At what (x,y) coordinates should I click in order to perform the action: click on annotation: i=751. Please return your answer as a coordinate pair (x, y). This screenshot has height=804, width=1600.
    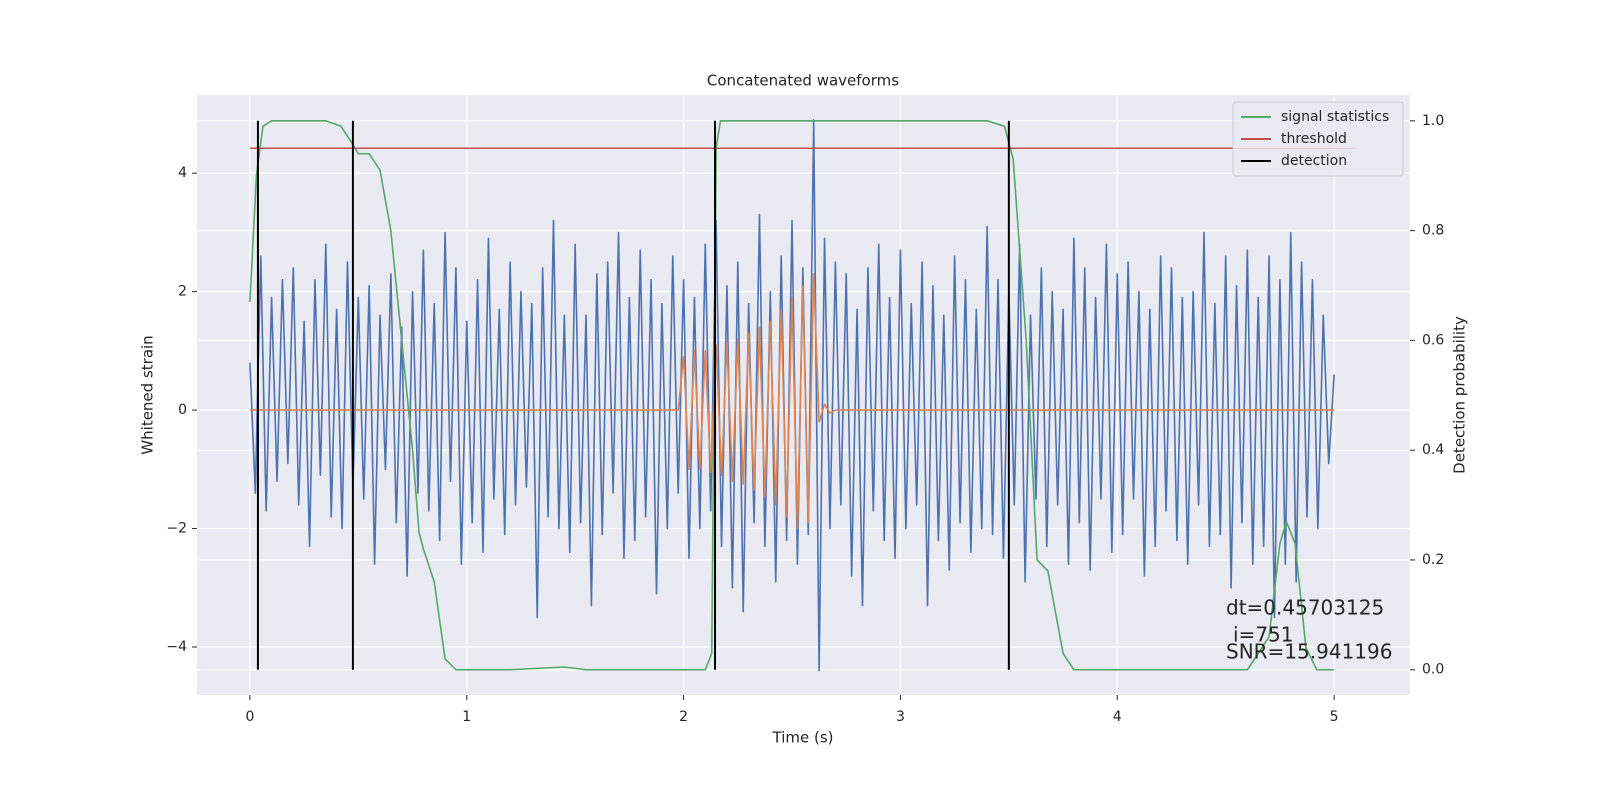
    Looking at the image, I should click on (1263, 635).